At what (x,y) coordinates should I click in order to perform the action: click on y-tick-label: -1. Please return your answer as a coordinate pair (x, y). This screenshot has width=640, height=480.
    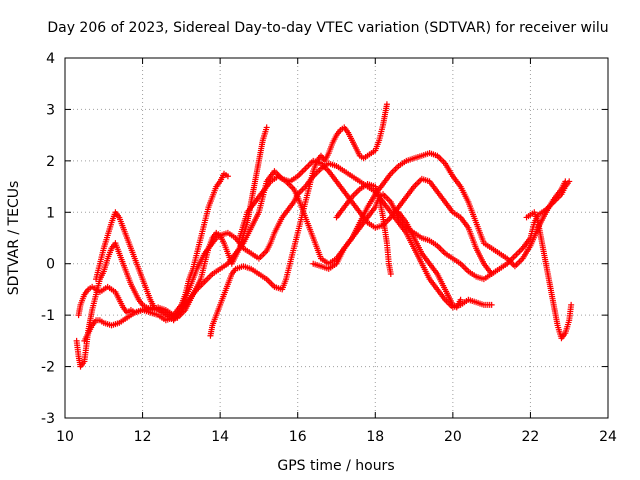
    Looking at the image, I should click on (48, 316).